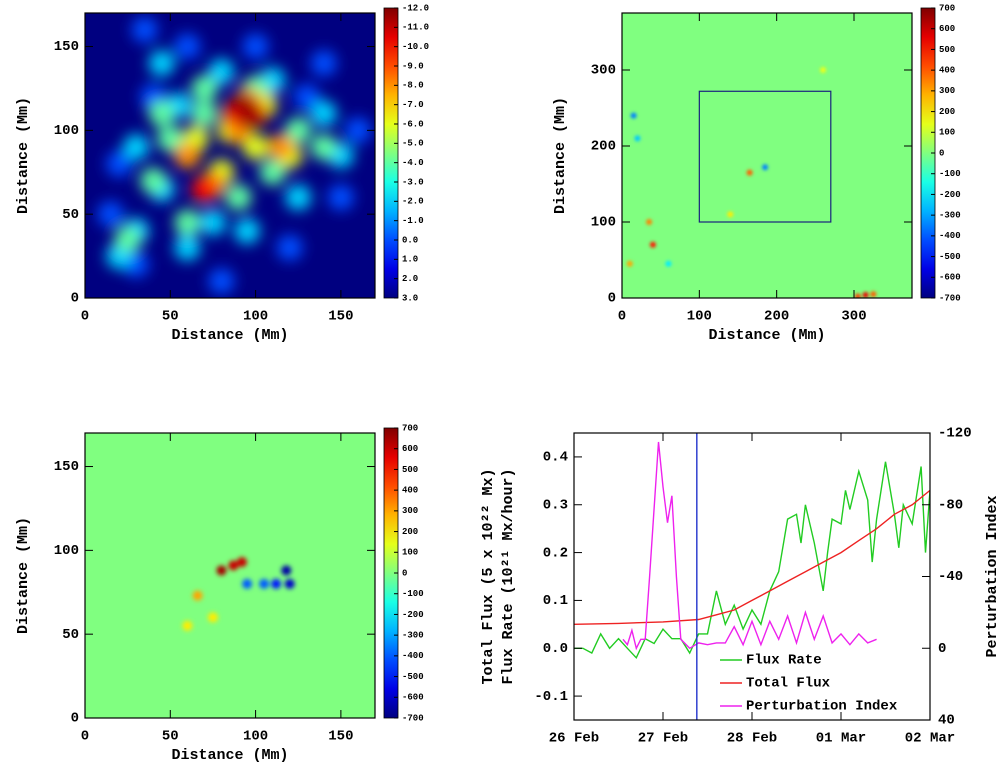 The image size is (1005, 784). I want to click on colorbar-label: 500, so click(947, 50).